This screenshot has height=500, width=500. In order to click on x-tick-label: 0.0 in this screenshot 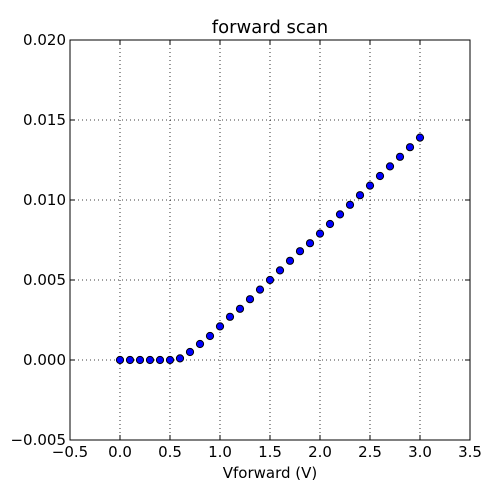, I will do `click(120, 452)`.